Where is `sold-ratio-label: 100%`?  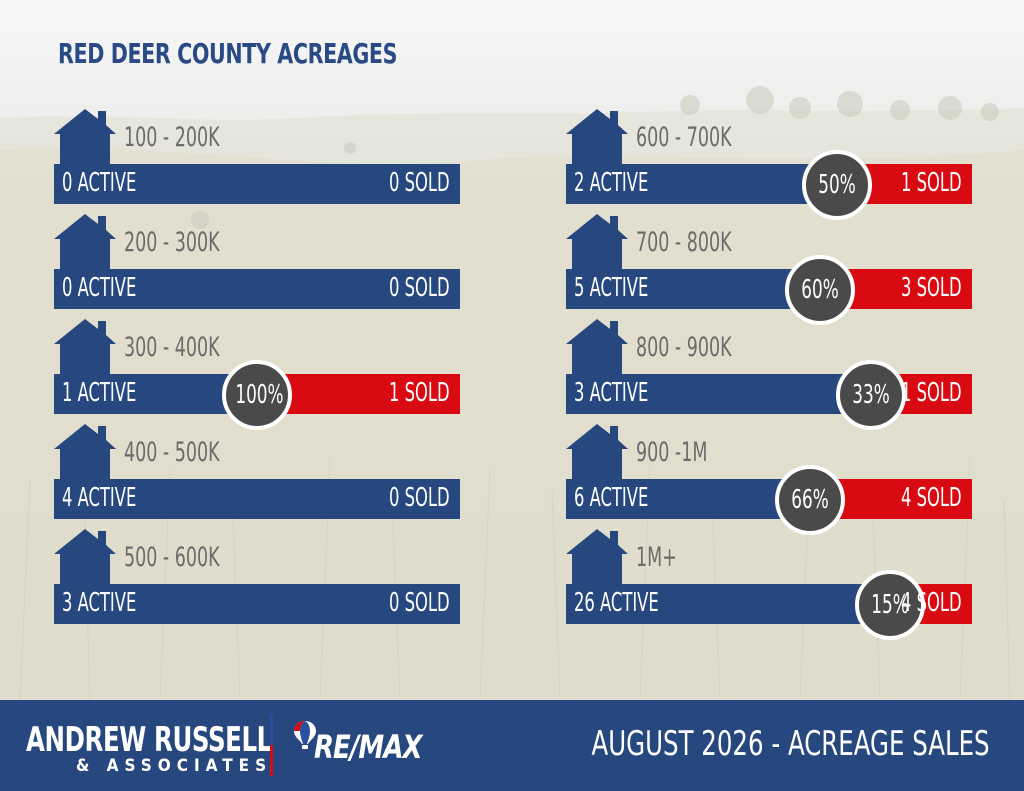 sold-ratio-label: 100% is located at coordinates (259, 395).